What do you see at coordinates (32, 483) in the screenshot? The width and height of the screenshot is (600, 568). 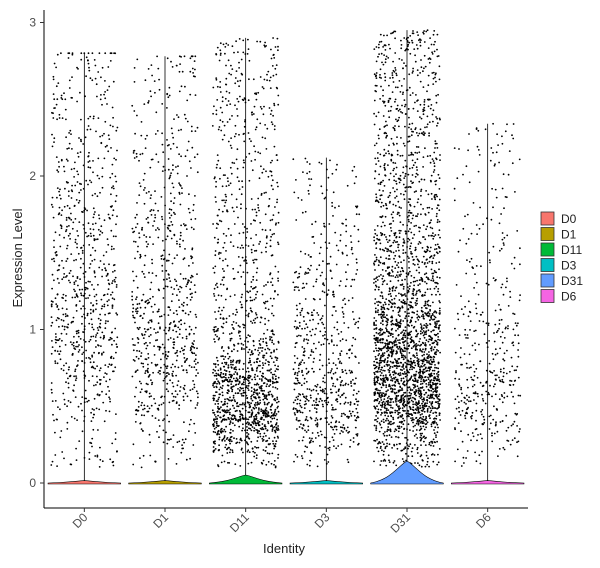 I see `y-tick-label: 0` at bounding box center [32, 483].